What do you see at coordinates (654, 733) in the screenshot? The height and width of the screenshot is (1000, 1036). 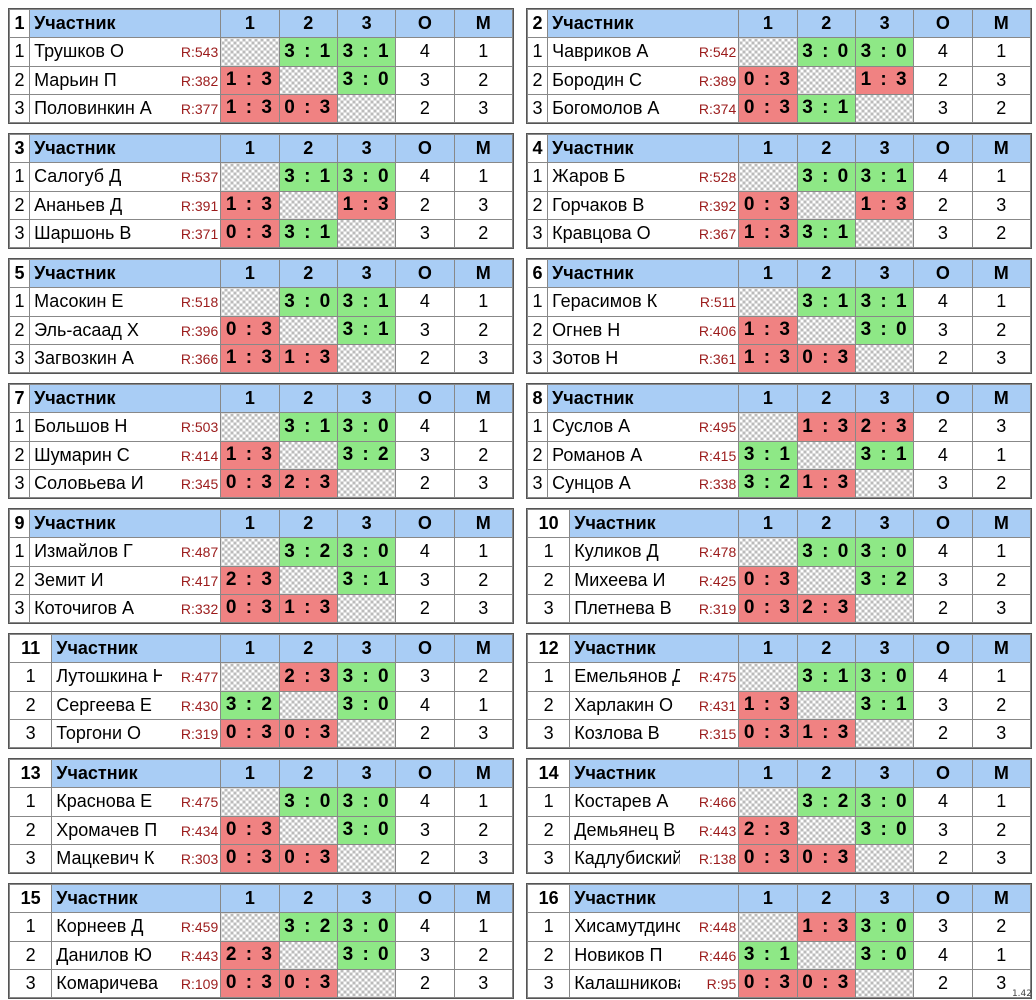 I see `player-cell: Козлова В R:315` at bounding box center [654, 733].